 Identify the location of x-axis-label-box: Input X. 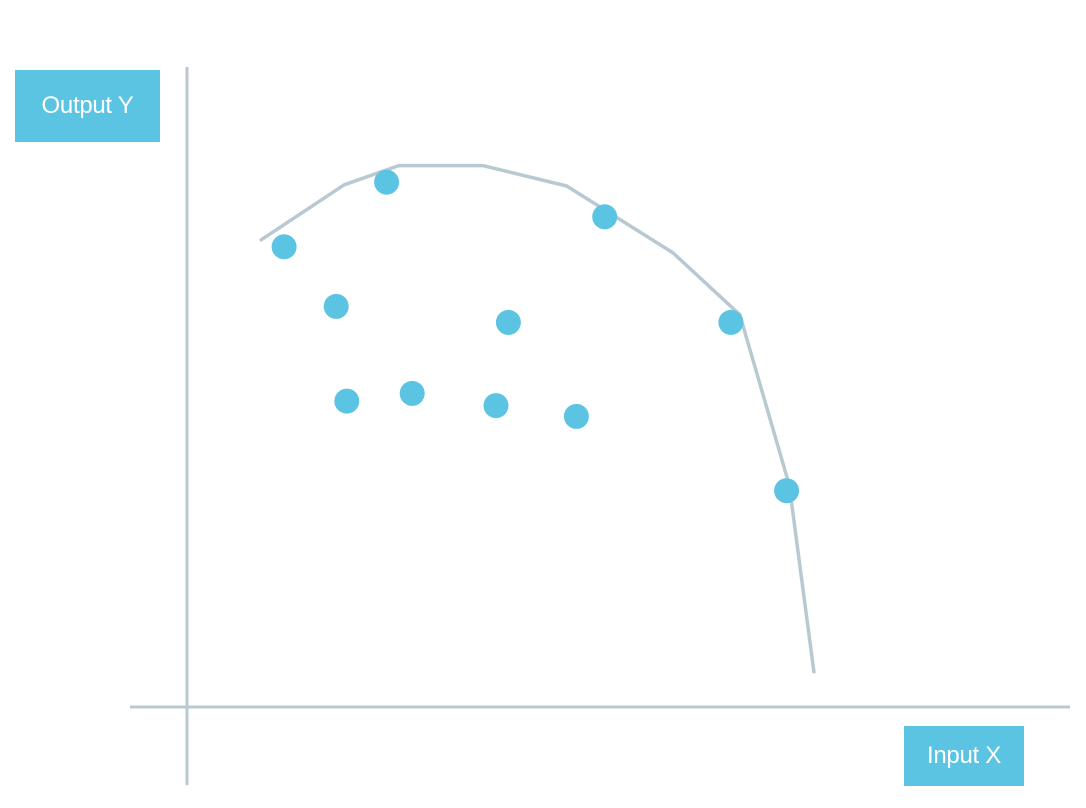
(964, 756).